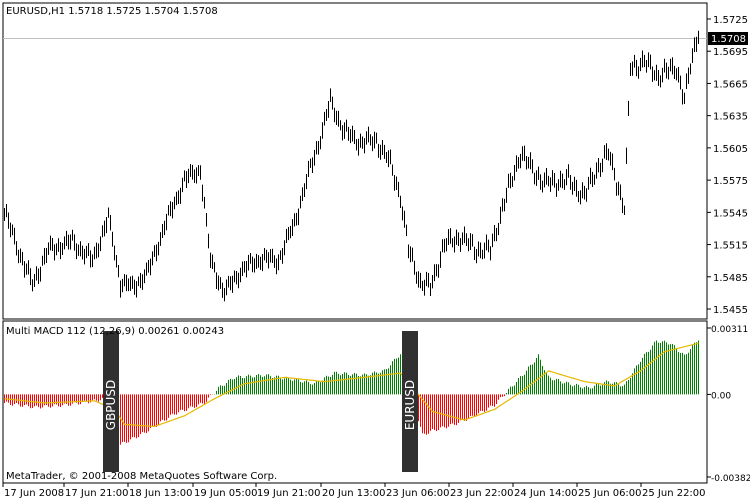  I want to click on price-tick-label: 1.5515, so click(730, 246).